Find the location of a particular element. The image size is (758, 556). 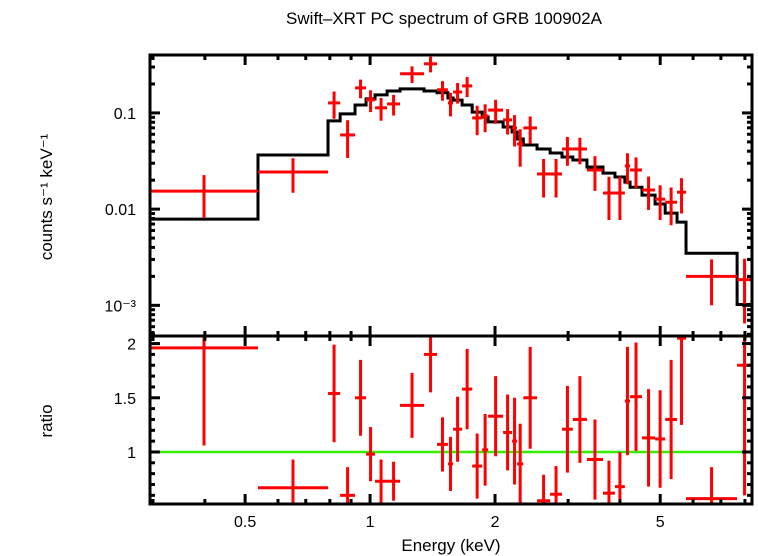

ratio-y-tick-label: 2 is located at coordinates (131, 345).